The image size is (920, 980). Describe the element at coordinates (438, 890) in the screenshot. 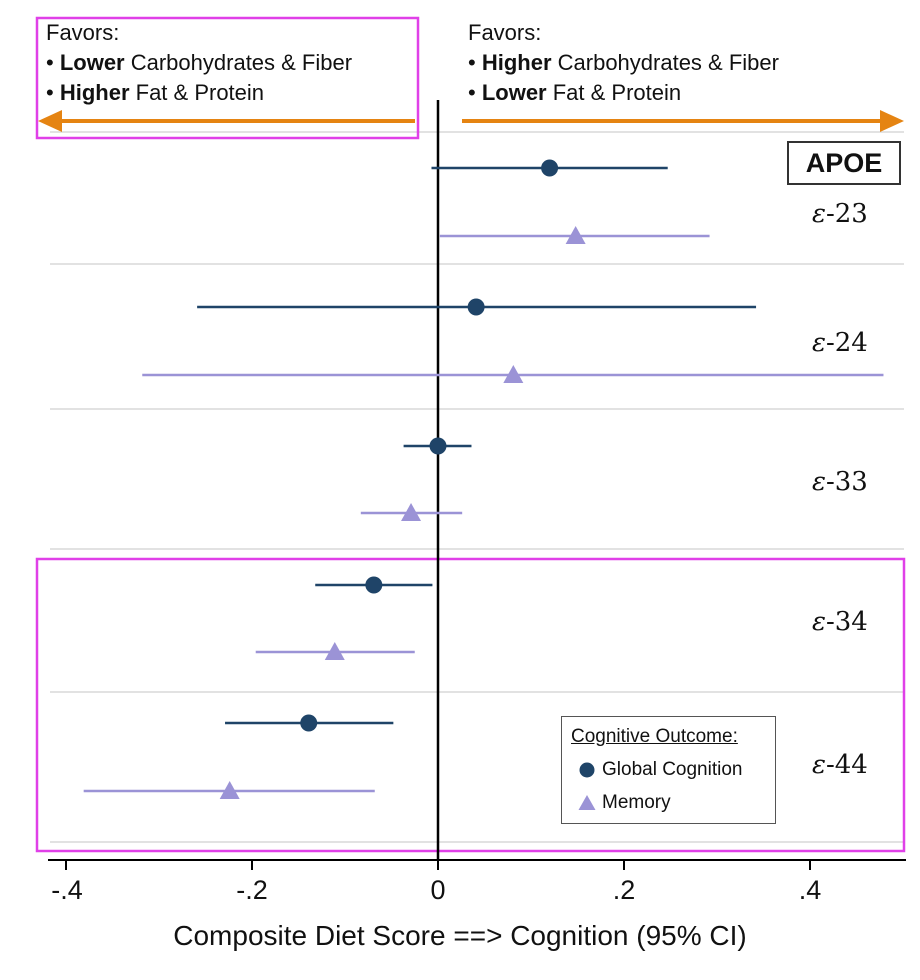

I see `x-tick-label: 0` at that location.